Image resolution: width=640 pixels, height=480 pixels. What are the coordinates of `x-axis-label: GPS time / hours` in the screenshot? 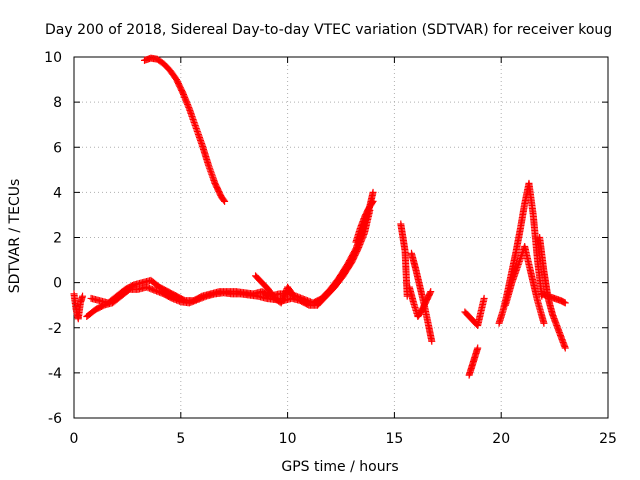 It's located at (339, 467).